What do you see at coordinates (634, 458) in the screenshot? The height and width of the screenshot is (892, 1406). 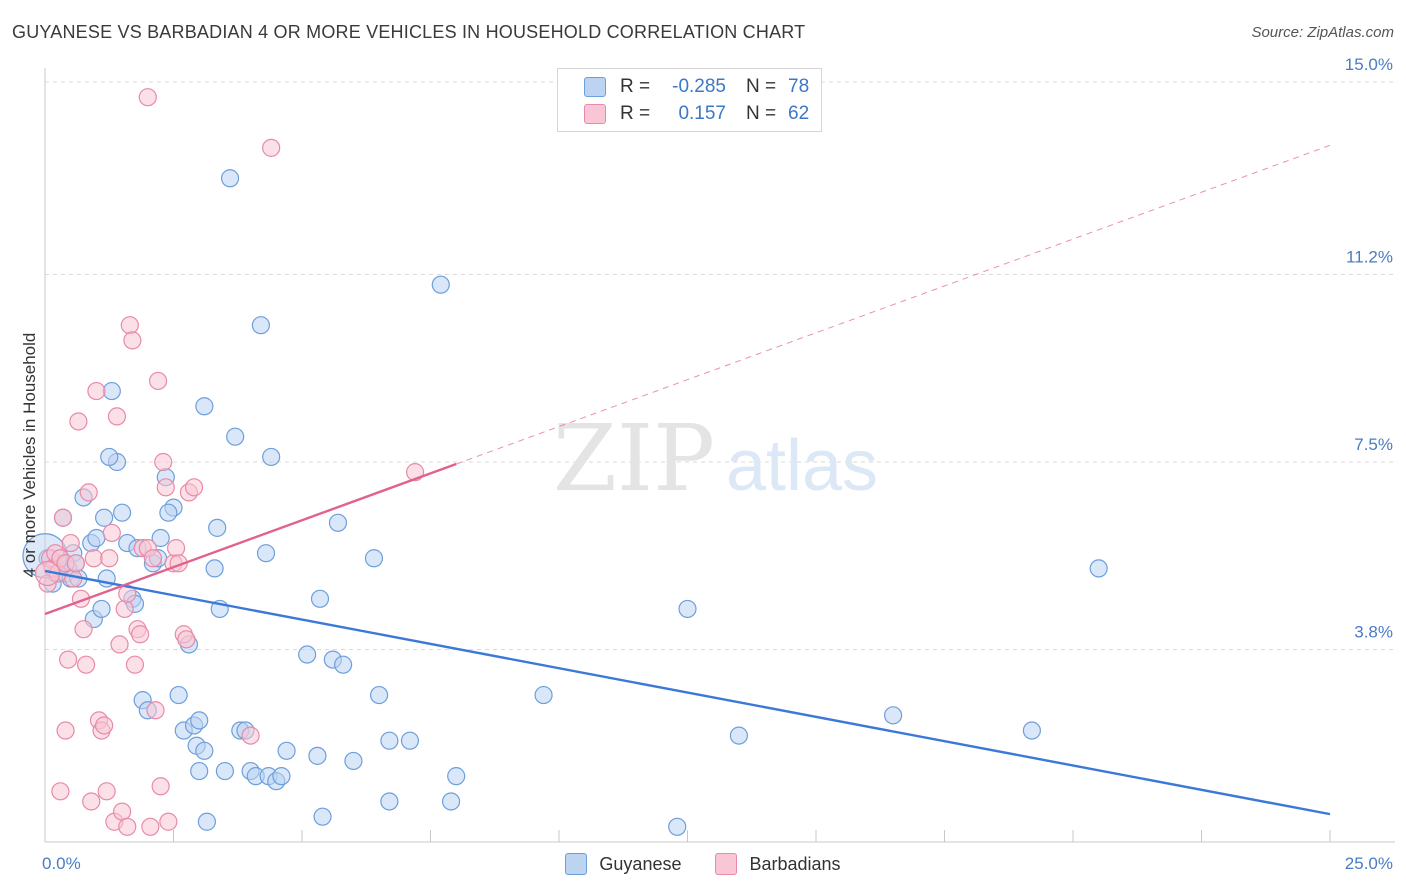 I see `watermark-zip: ZIP` at bounding box center [634, 458].